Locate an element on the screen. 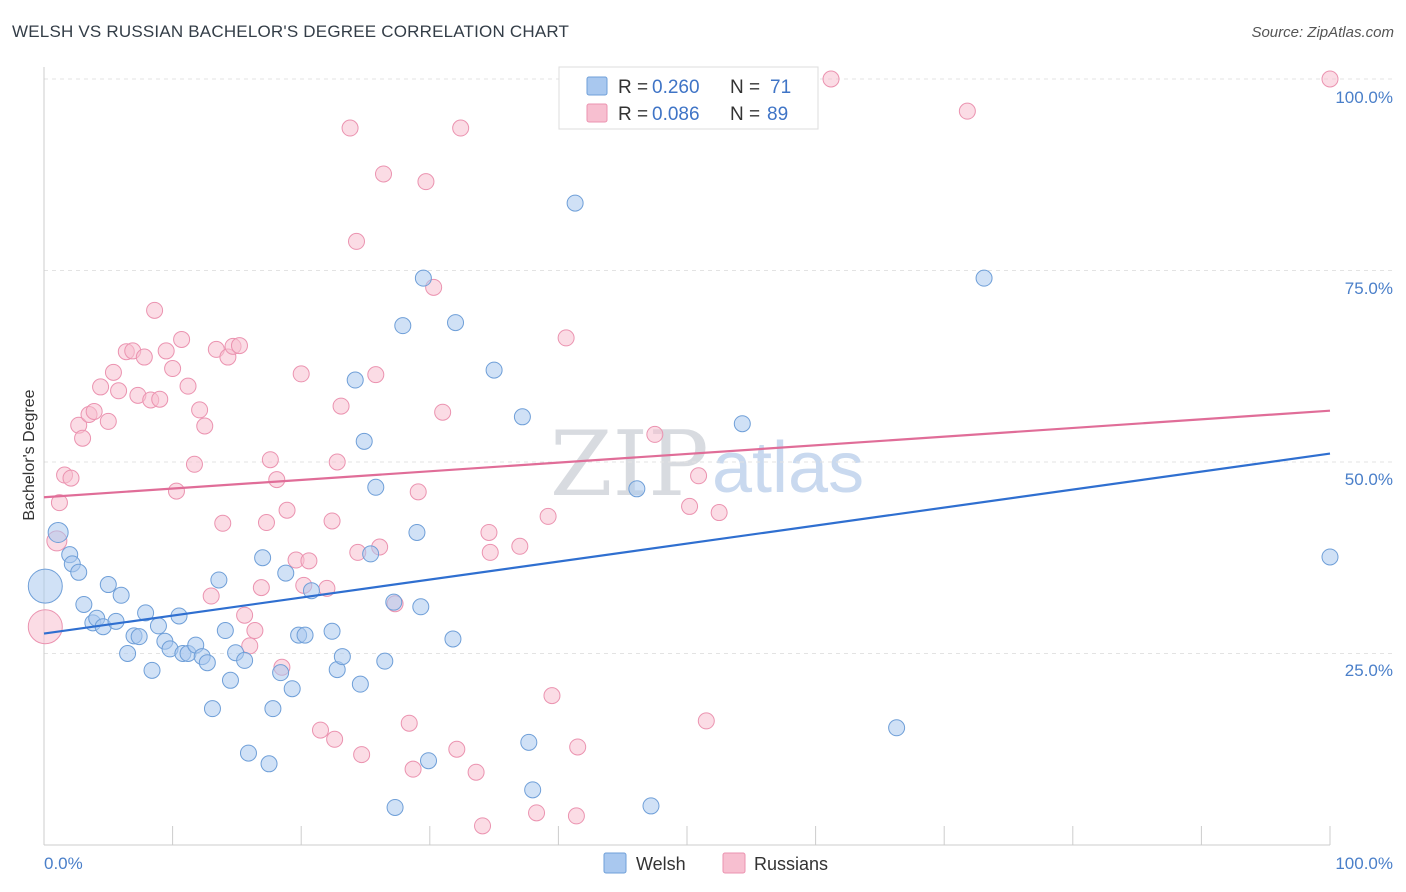  y-tick-label: 75.0% is located at coordinates (1369, 288).